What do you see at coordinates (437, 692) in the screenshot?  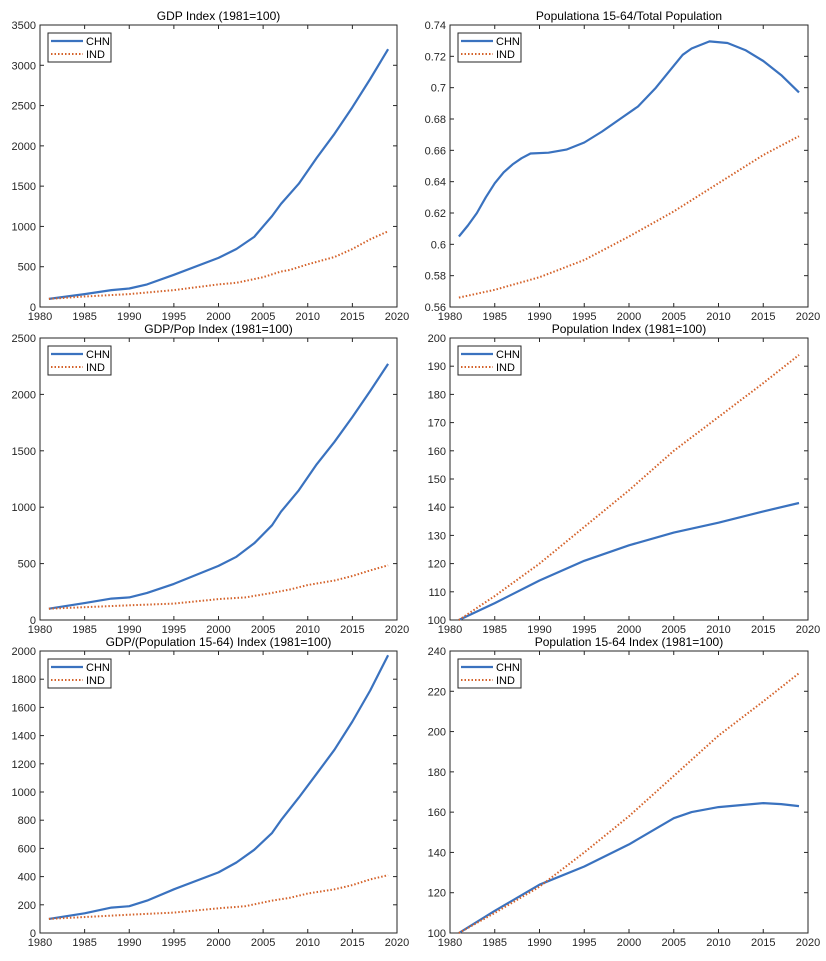 I see `y-tick-label: 220` at bounding box center [437, 692].